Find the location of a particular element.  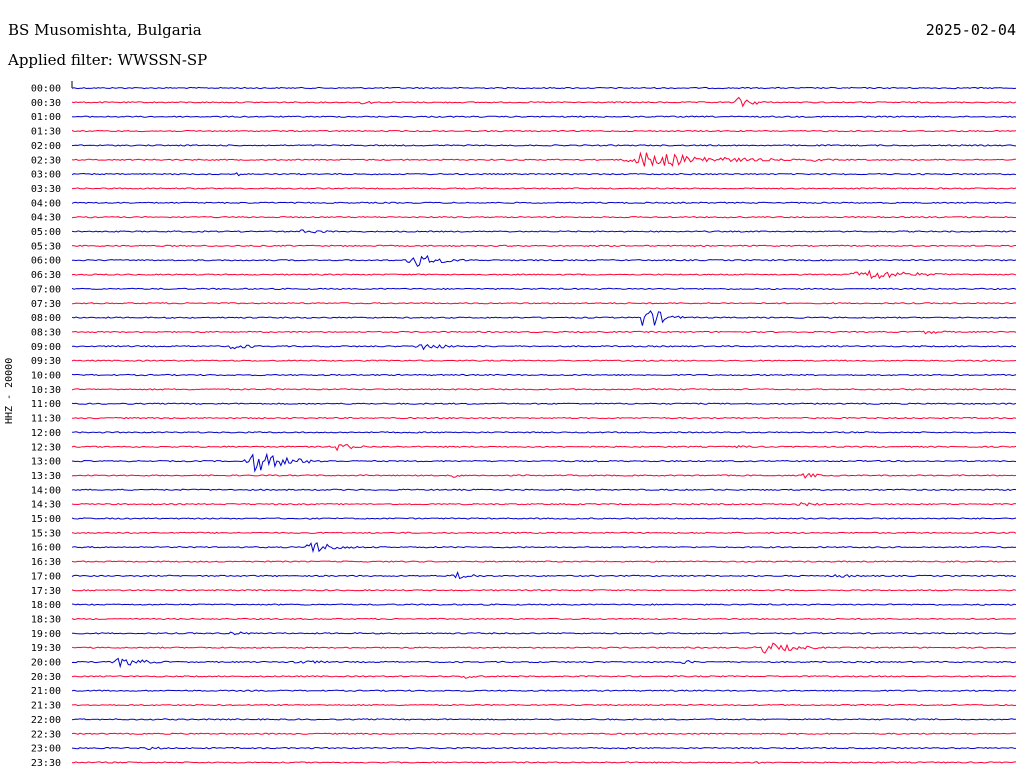

row-label: 14:00 is located at coordinates (46, 490).